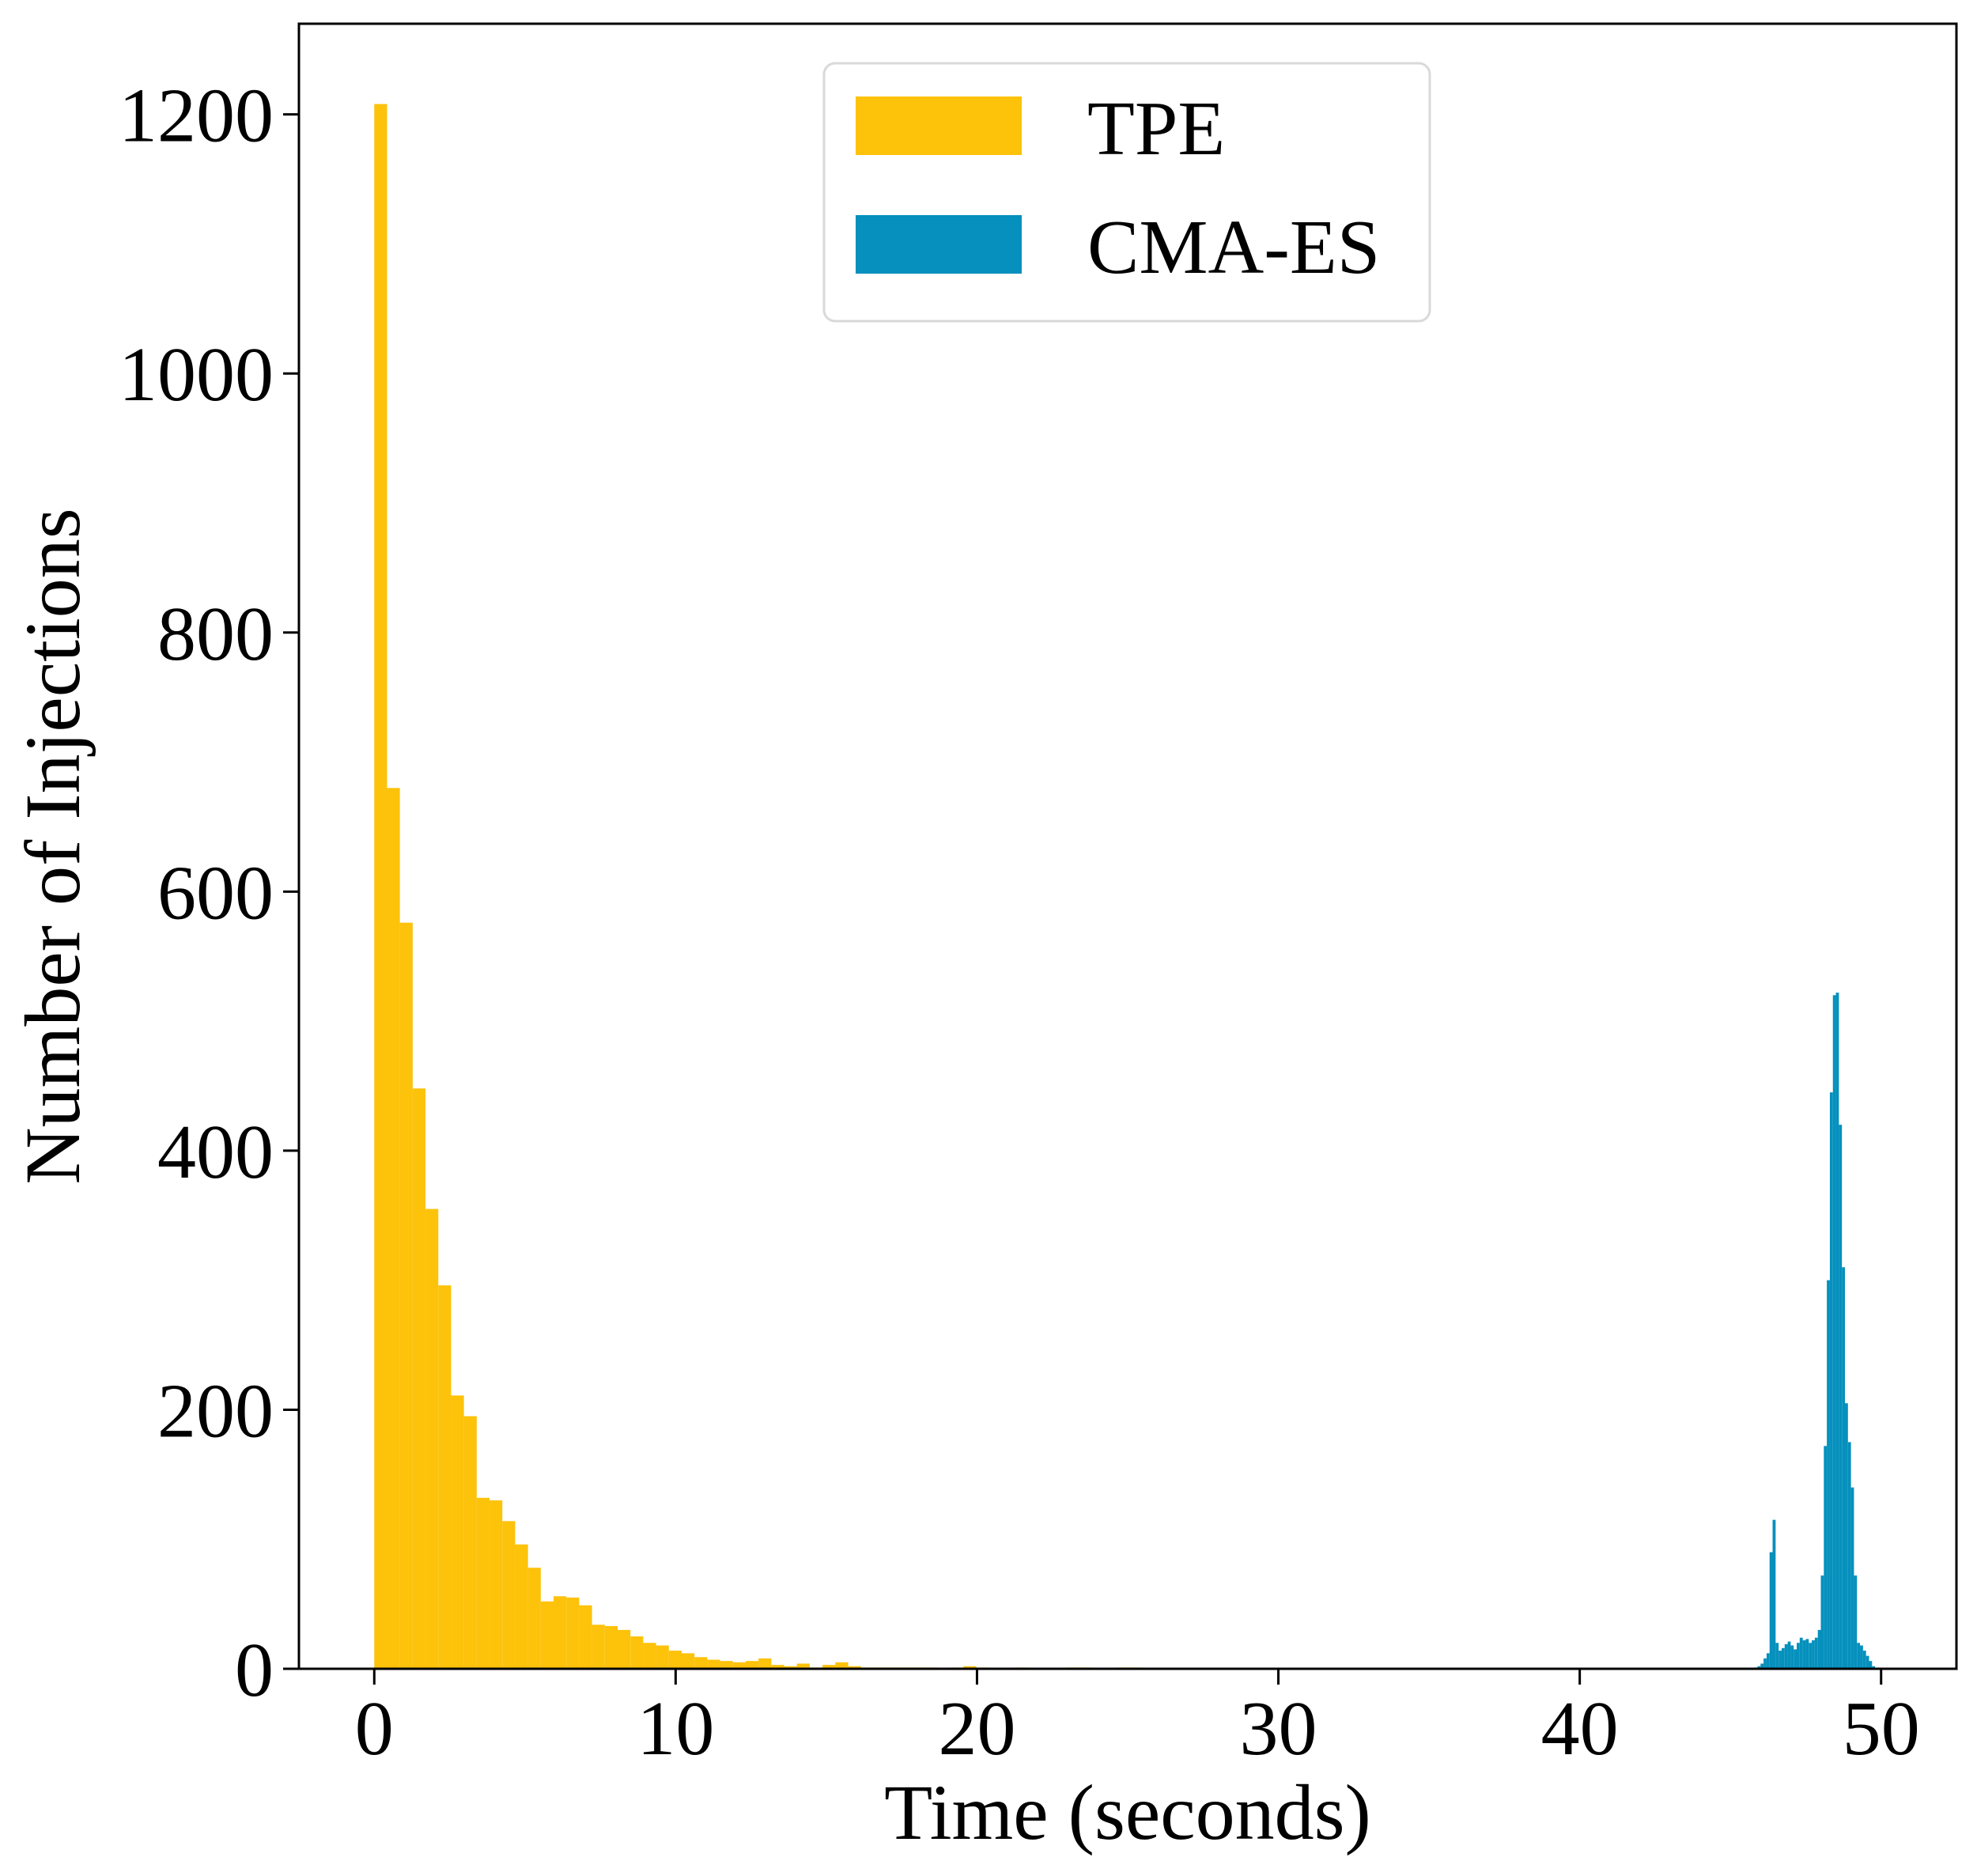 Image resolution: width=1977 pixels, height=1876 pixels. I want to click on legend-label-cma-es: CMA-ES, so click(1233, 247).